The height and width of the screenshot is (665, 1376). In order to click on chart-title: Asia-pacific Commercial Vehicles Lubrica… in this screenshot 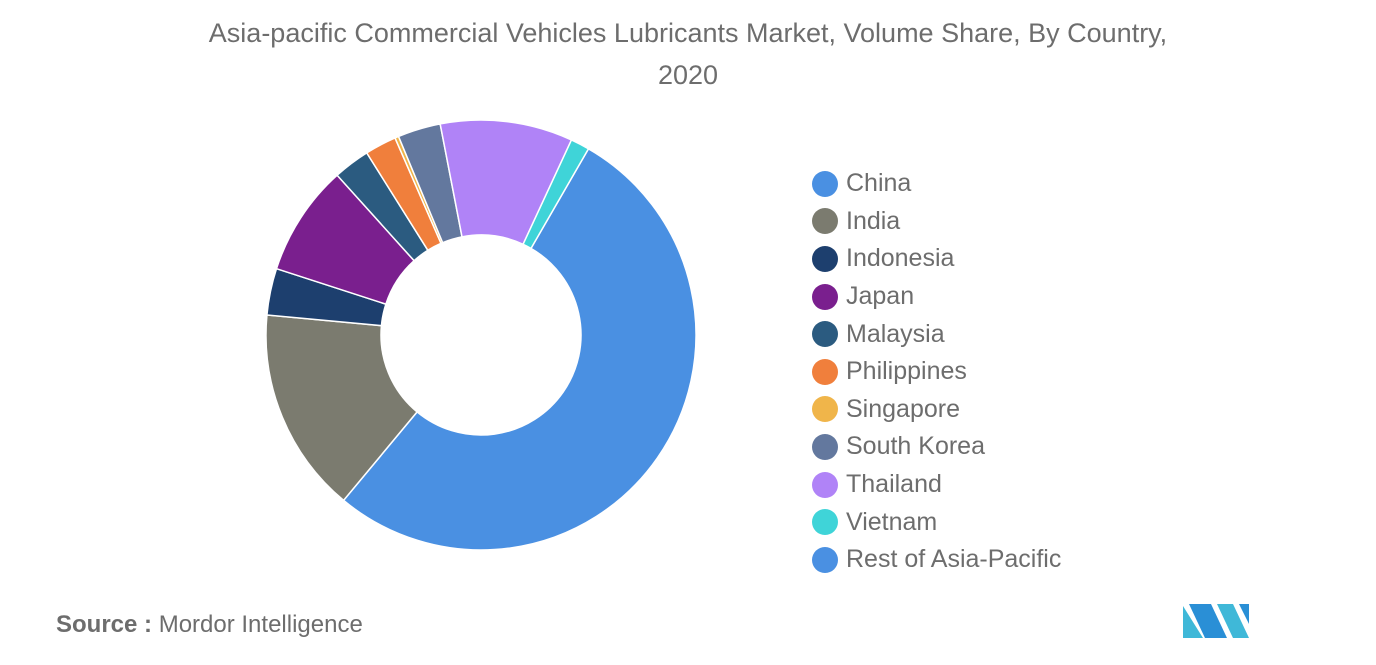, I will do `click(688, 54)`.